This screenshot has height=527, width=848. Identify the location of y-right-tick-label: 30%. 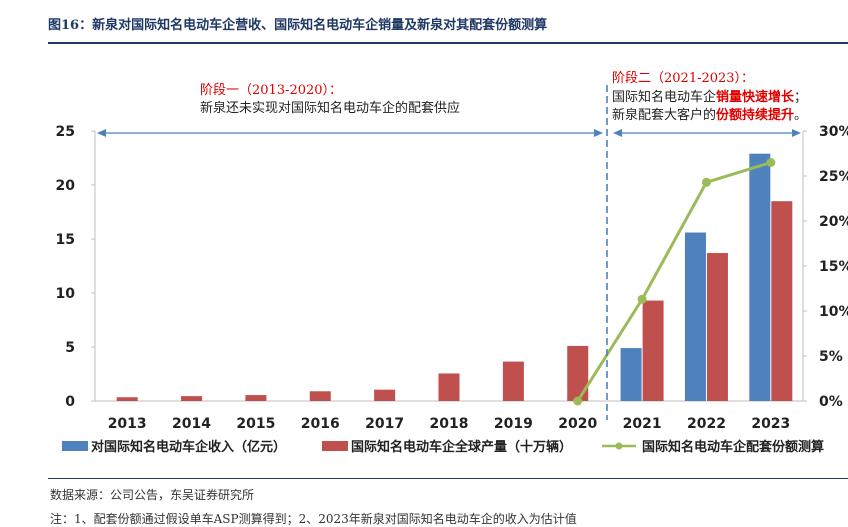
(833, 132).